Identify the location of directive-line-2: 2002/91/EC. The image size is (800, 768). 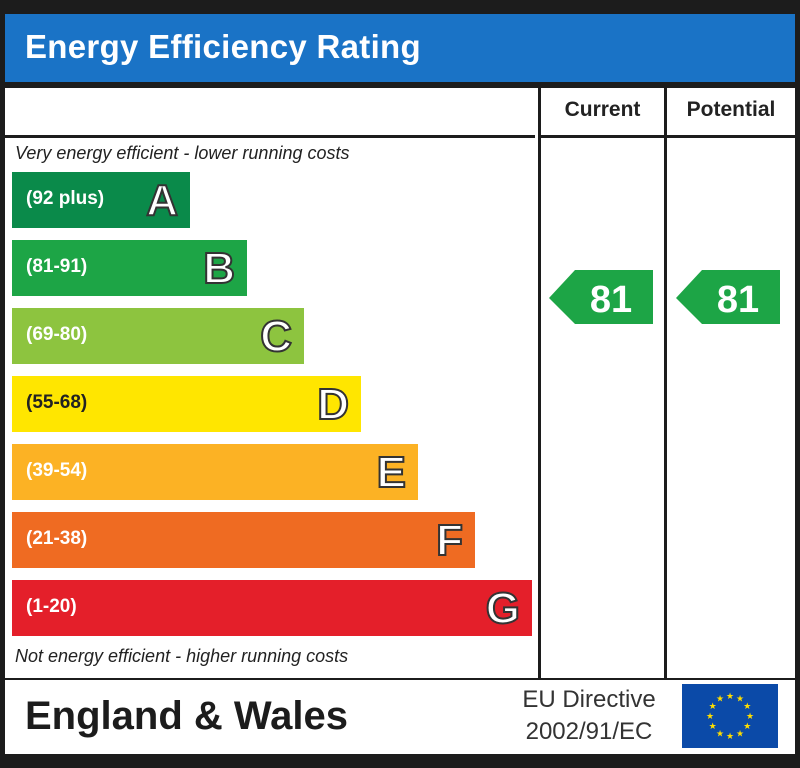
(589, 731).